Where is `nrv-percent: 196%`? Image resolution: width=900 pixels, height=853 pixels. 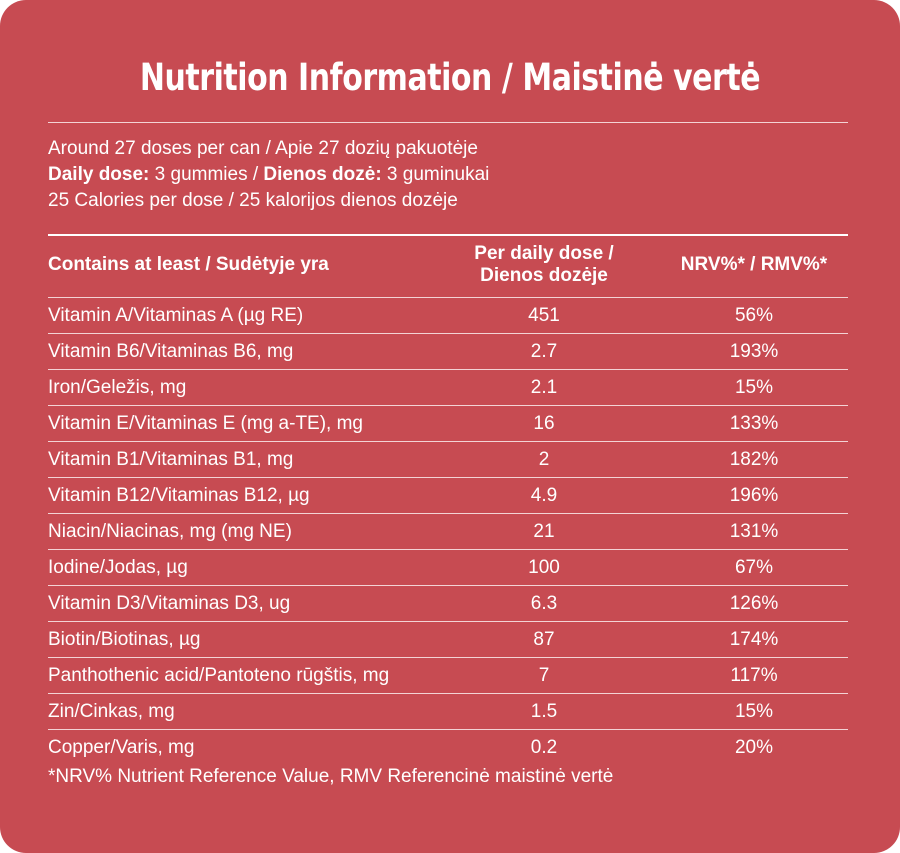 nrv-percent: 196% is located at coordinates (754, 495).